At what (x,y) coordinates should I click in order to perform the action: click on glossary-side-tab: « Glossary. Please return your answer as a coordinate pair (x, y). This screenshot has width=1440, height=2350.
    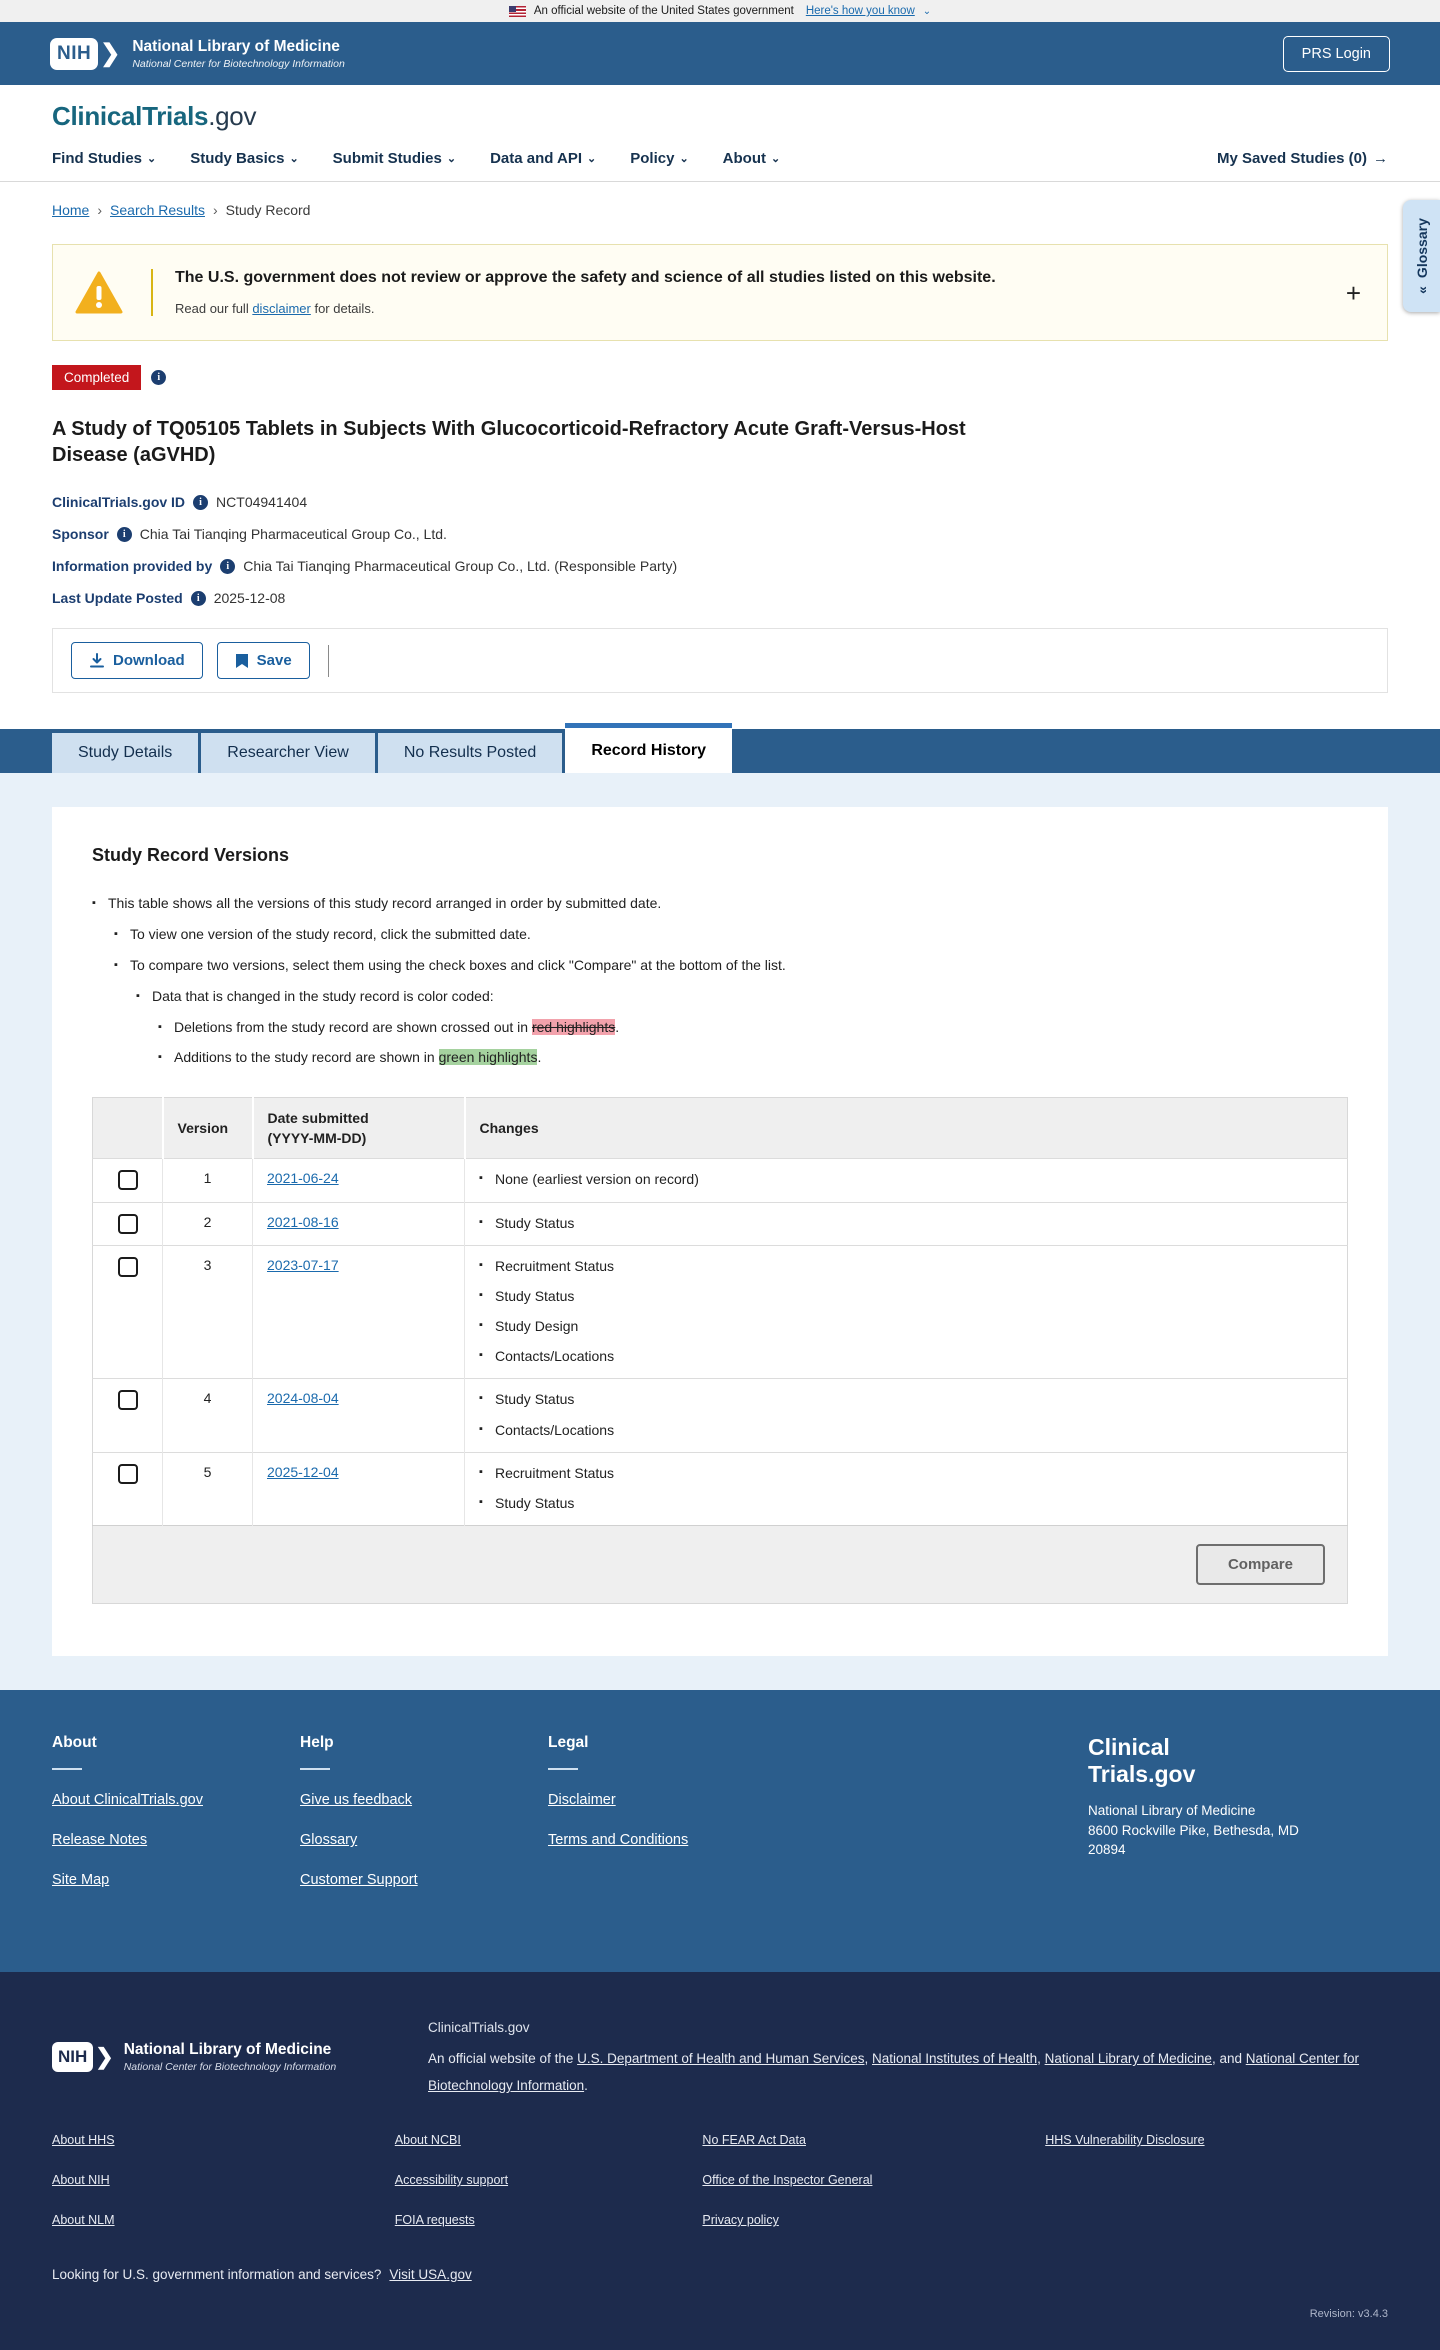
    Looking at the image, I should click on (1421, 256).